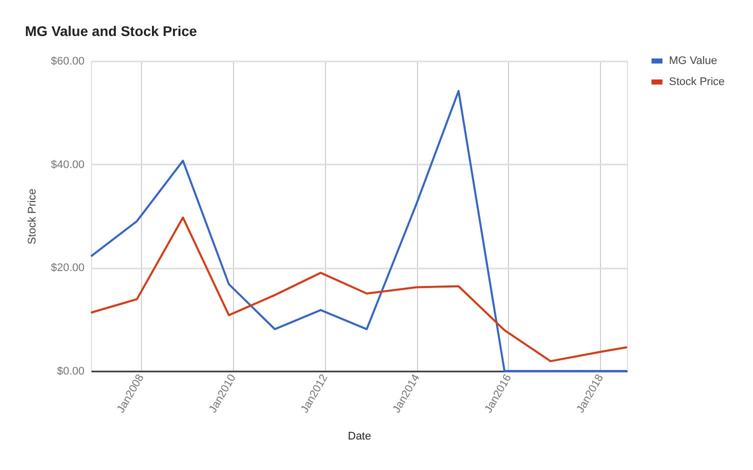  What do you see at coordinates (111, 31) in the screenshot?
I see `chart-title: MG Value and Stock Price` at bounding box center [111, 31].